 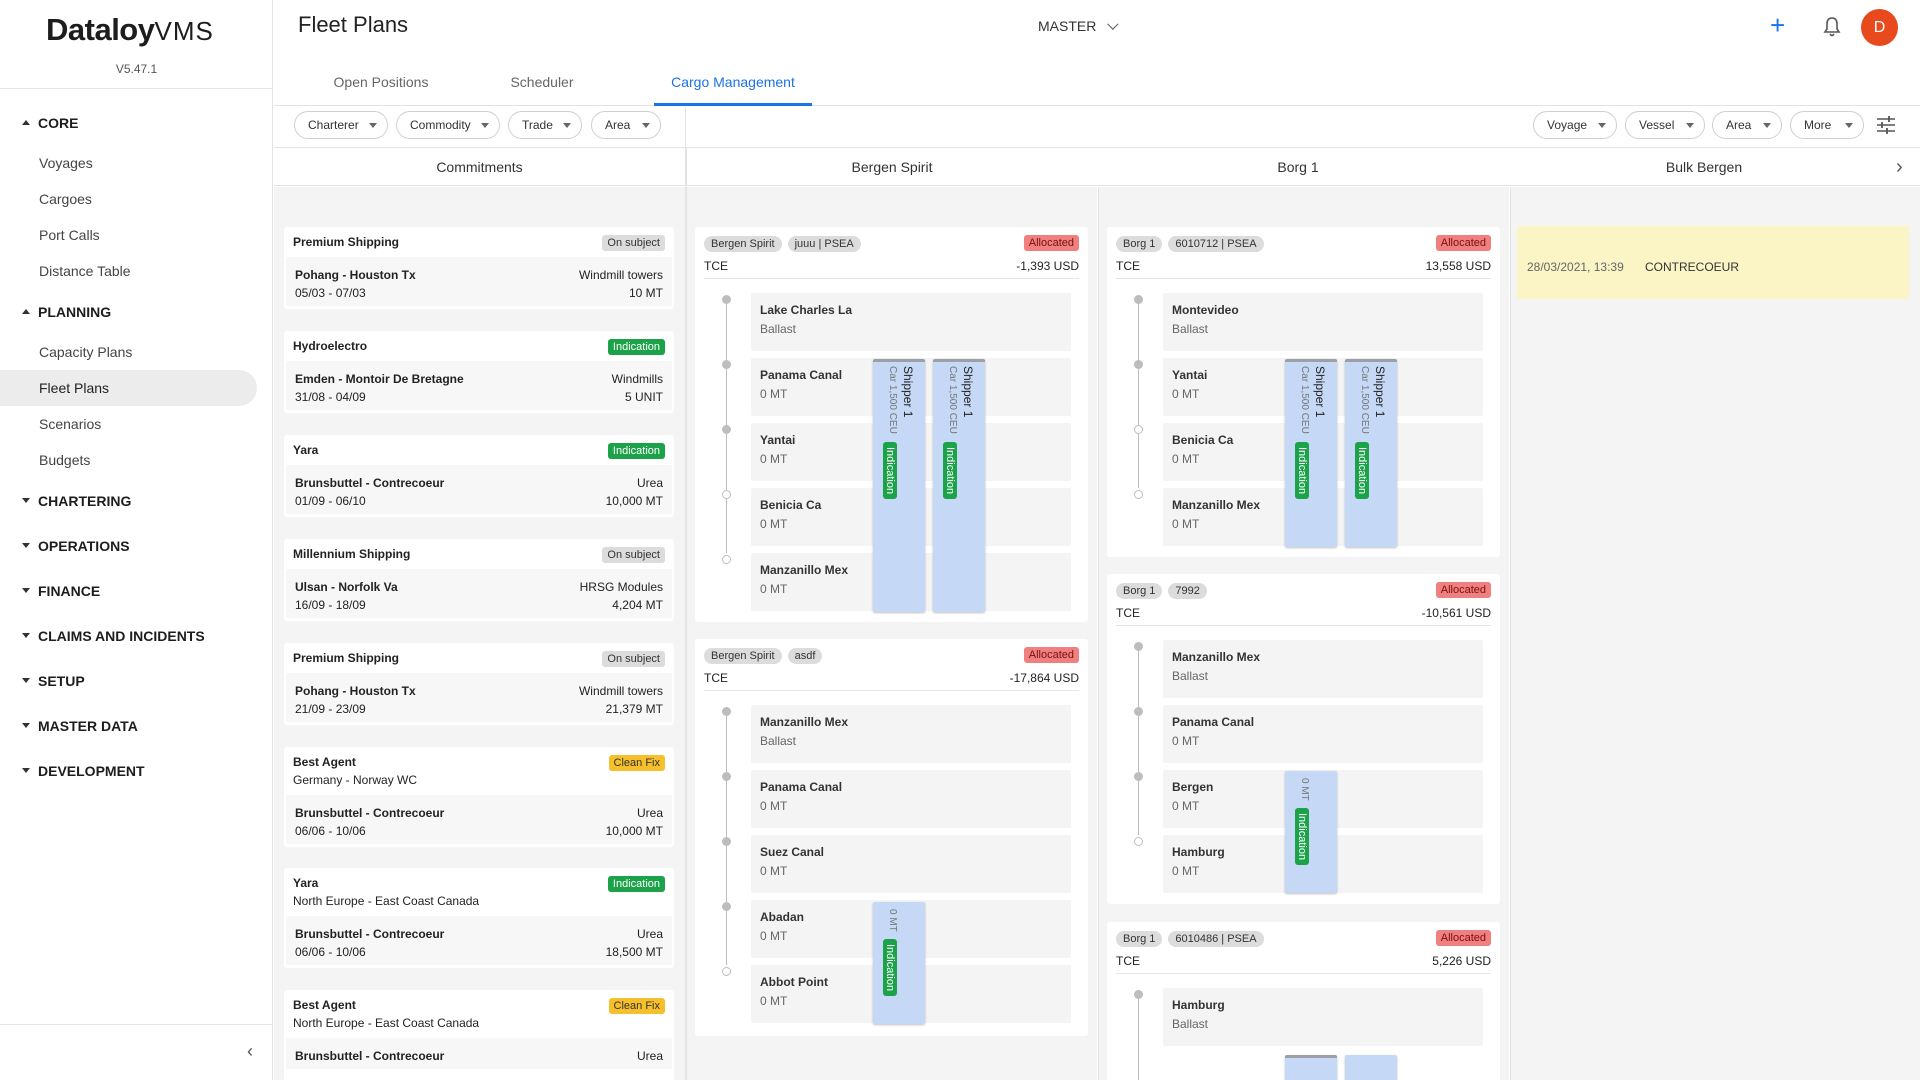 I want to click on port-call-note: 28/03/2021, 13:39 CONTRECOEUR, so click(x=1713, y=262).